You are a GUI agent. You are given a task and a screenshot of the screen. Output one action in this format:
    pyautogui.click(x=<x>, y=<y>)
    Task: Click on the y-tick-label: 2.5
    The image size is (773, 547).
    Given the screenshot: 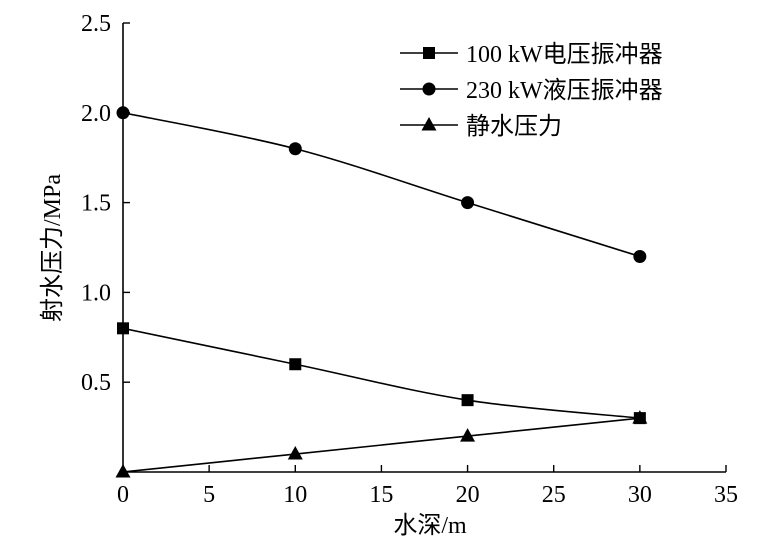 What is the action you would take?
    pyautogui.click(x=96, y=24)
    